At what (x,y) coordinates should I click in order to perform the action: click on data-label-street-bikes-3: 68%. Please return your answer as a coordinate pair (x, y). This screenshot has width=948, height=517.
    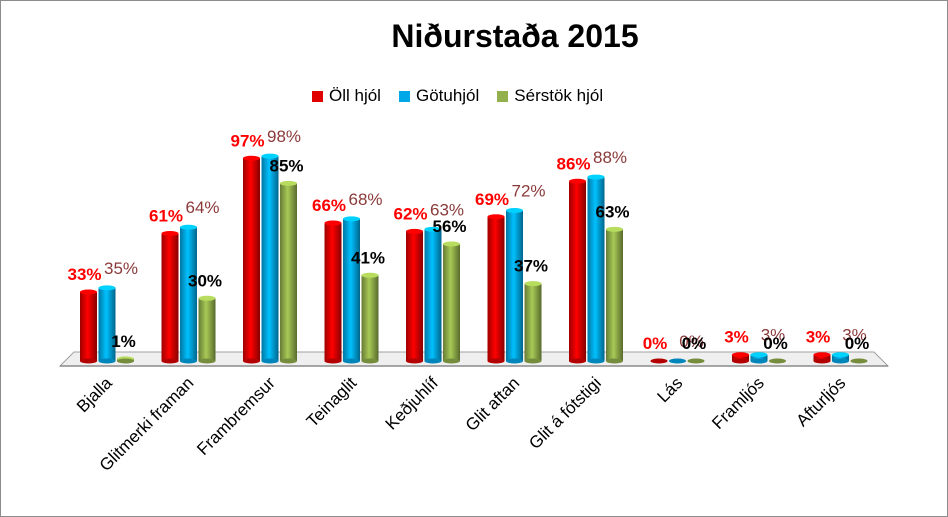
    Looking at the image, I should click on (365, 199).